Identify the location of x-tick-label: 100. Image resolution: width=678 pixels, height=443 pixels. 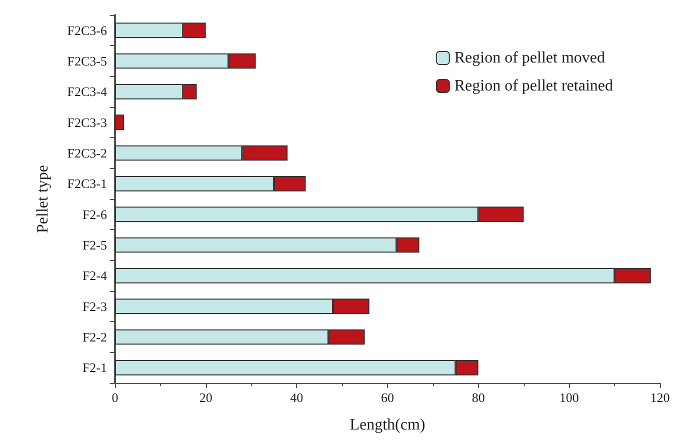
(569, 397).